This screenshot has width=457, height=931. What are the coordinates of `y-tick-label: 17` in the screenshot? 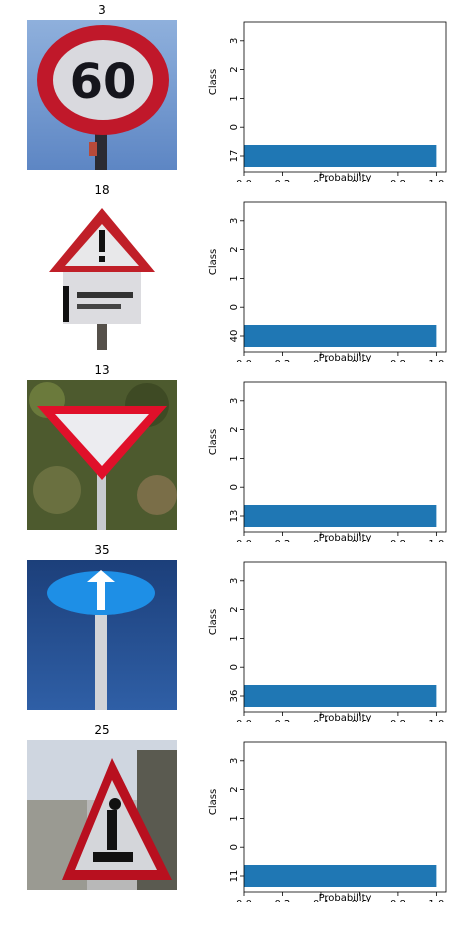 It's located at (234, 156).